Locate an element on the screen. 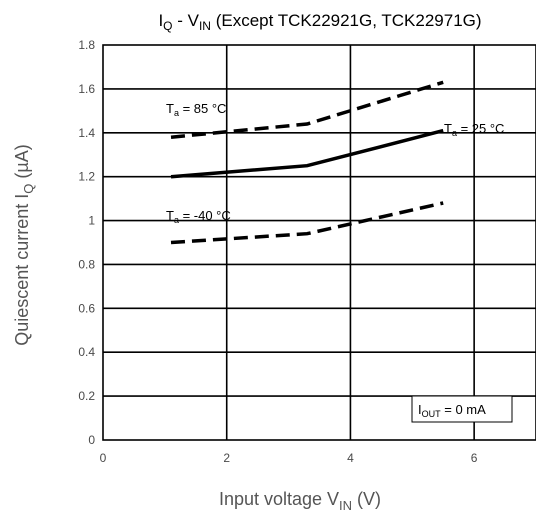 This screenshot has width=536, height=513. y-tick-label: 0.2 is located at coordinates (86, 396).